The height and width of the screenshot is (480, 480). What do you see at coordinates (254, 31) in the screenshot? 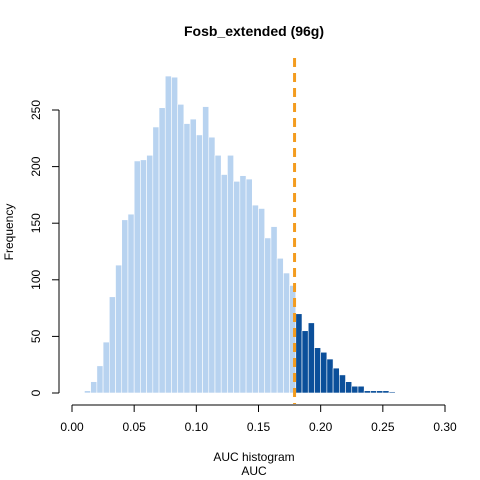
I see `chart-title: Fosb_extended (96g)` at bounding box center [254, 31].